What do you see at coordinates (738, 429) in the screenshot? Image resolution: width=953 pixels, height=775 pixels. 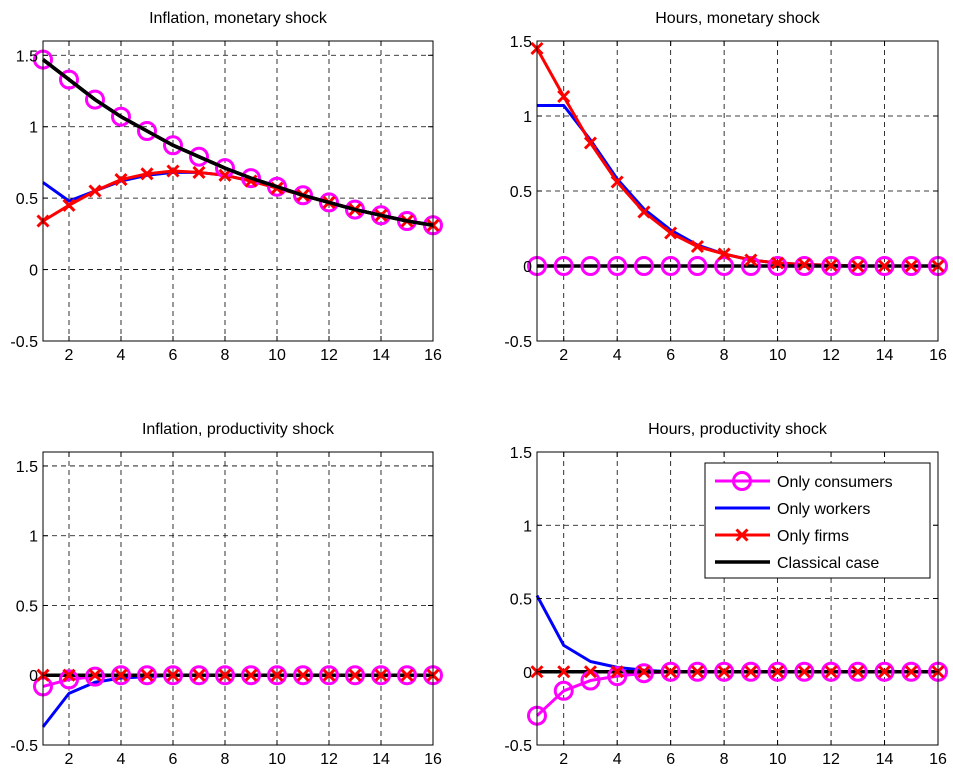 I see `panel-title: Hours, productivity shock` at bounding box center [738, 429].